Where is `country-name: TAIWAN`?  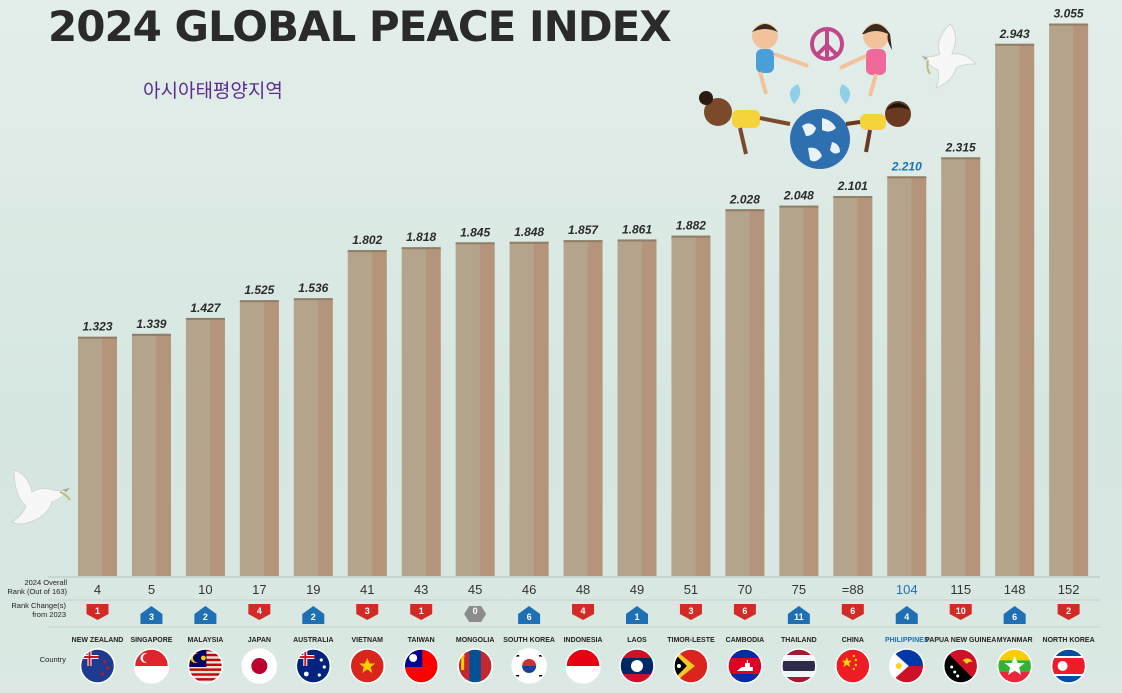
country-name: TAIWAN is located at coordinates (421, 640).